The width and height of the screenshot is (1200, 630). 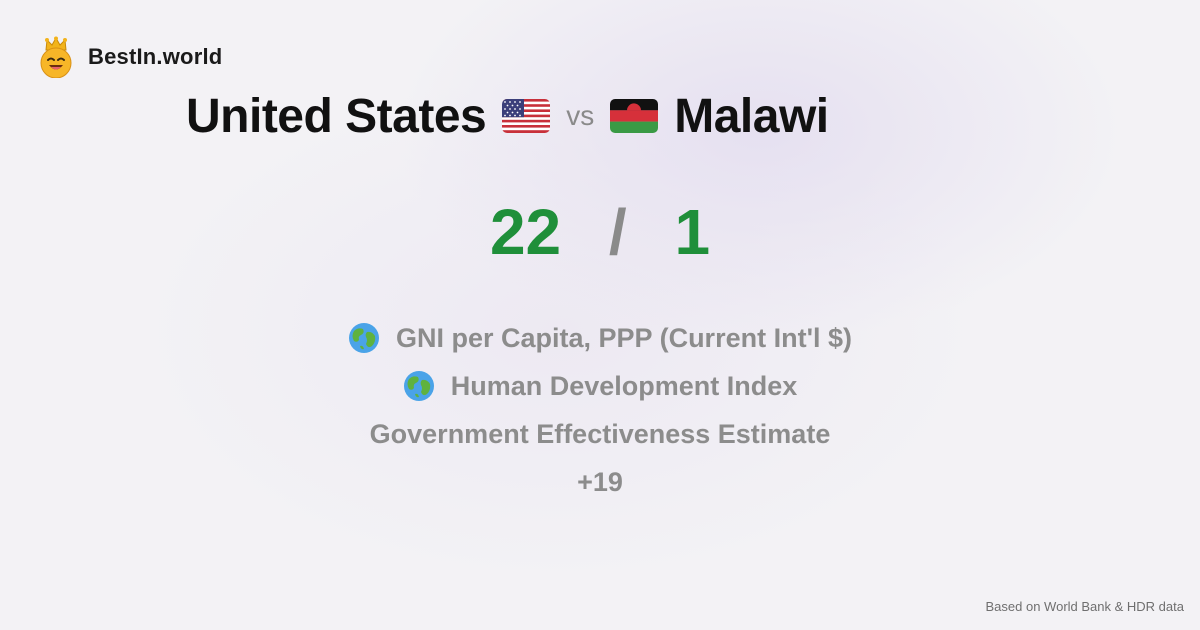 I want to click on more-count: +19, so click(x=600, y=482).